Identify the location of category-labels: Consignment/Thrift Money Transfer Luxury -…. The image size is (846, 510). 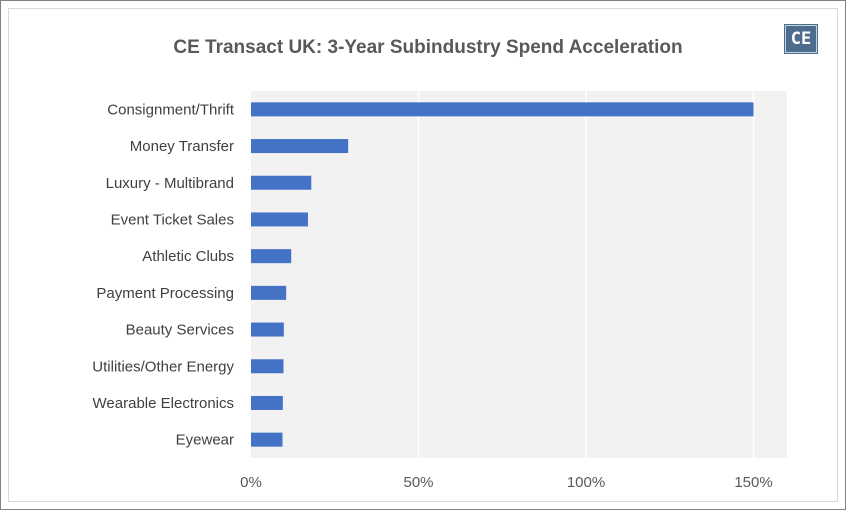
(163, 274).